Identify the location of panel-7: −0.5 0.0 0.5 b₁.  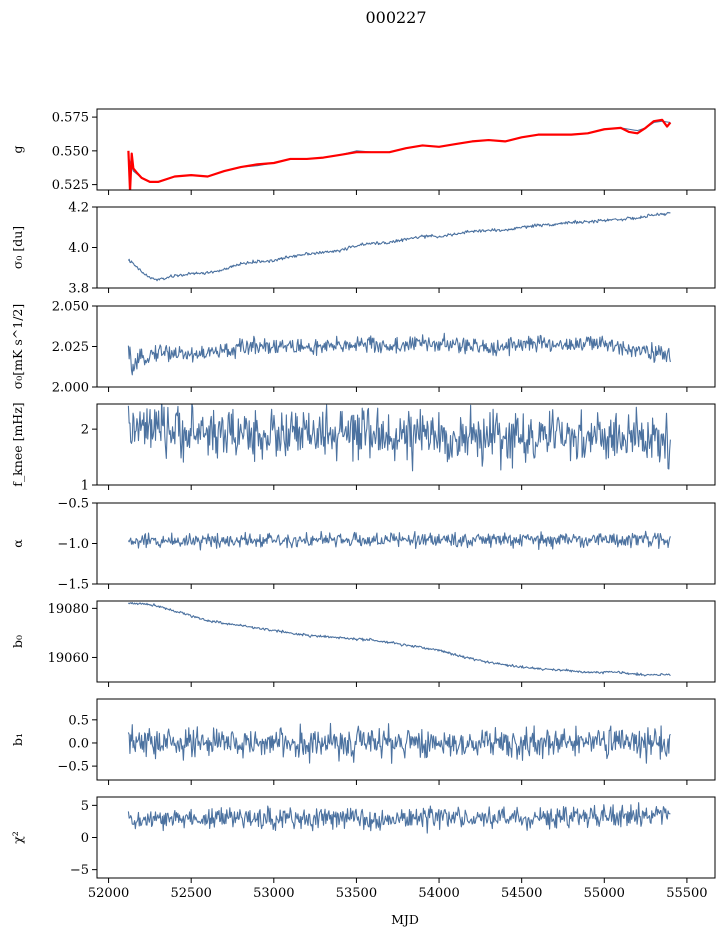
(363, 741).